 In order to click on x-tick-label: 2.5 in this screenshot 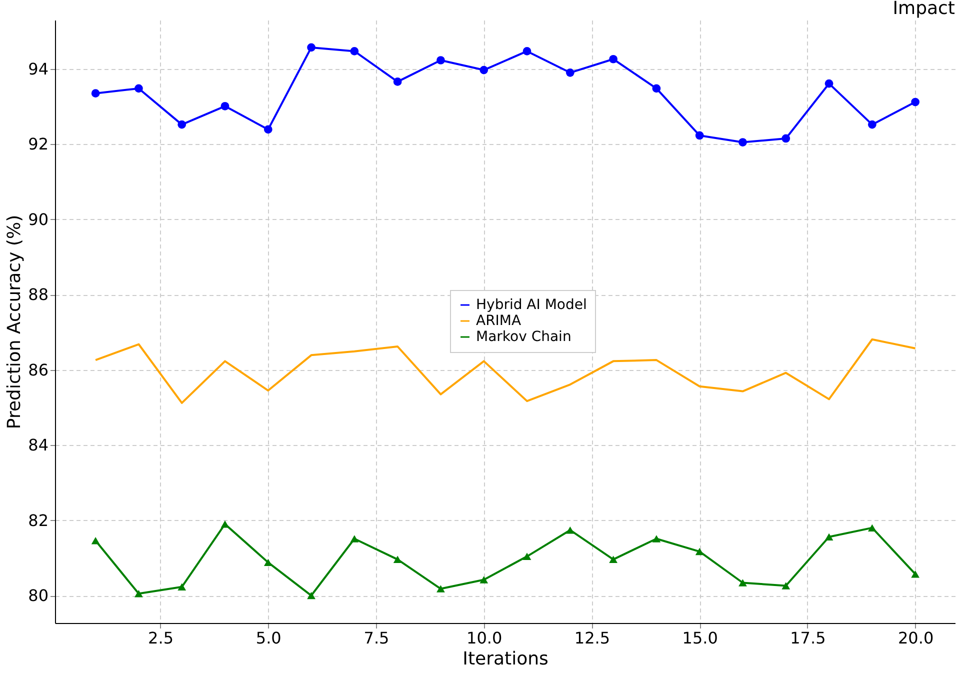, I will do `click(161, 638)`.